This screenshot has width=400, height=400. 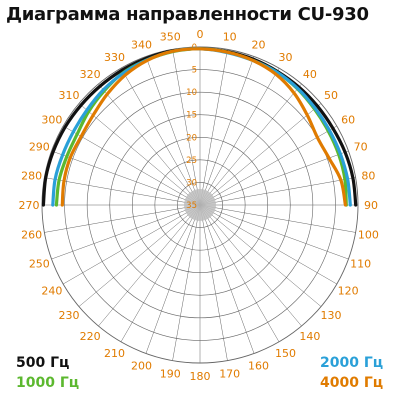 I want to click on angle-tick-label: 250, so click(x=39, y=263).